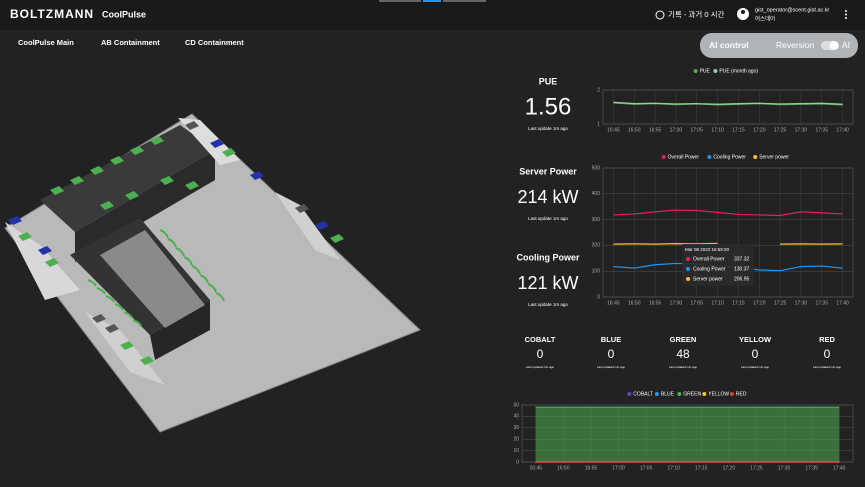 The width and height of the screenshot is (865, 487). Describe the element at coordinates (547, 197) in the screenshot. I see `metric-value: 214 kW` at that location.